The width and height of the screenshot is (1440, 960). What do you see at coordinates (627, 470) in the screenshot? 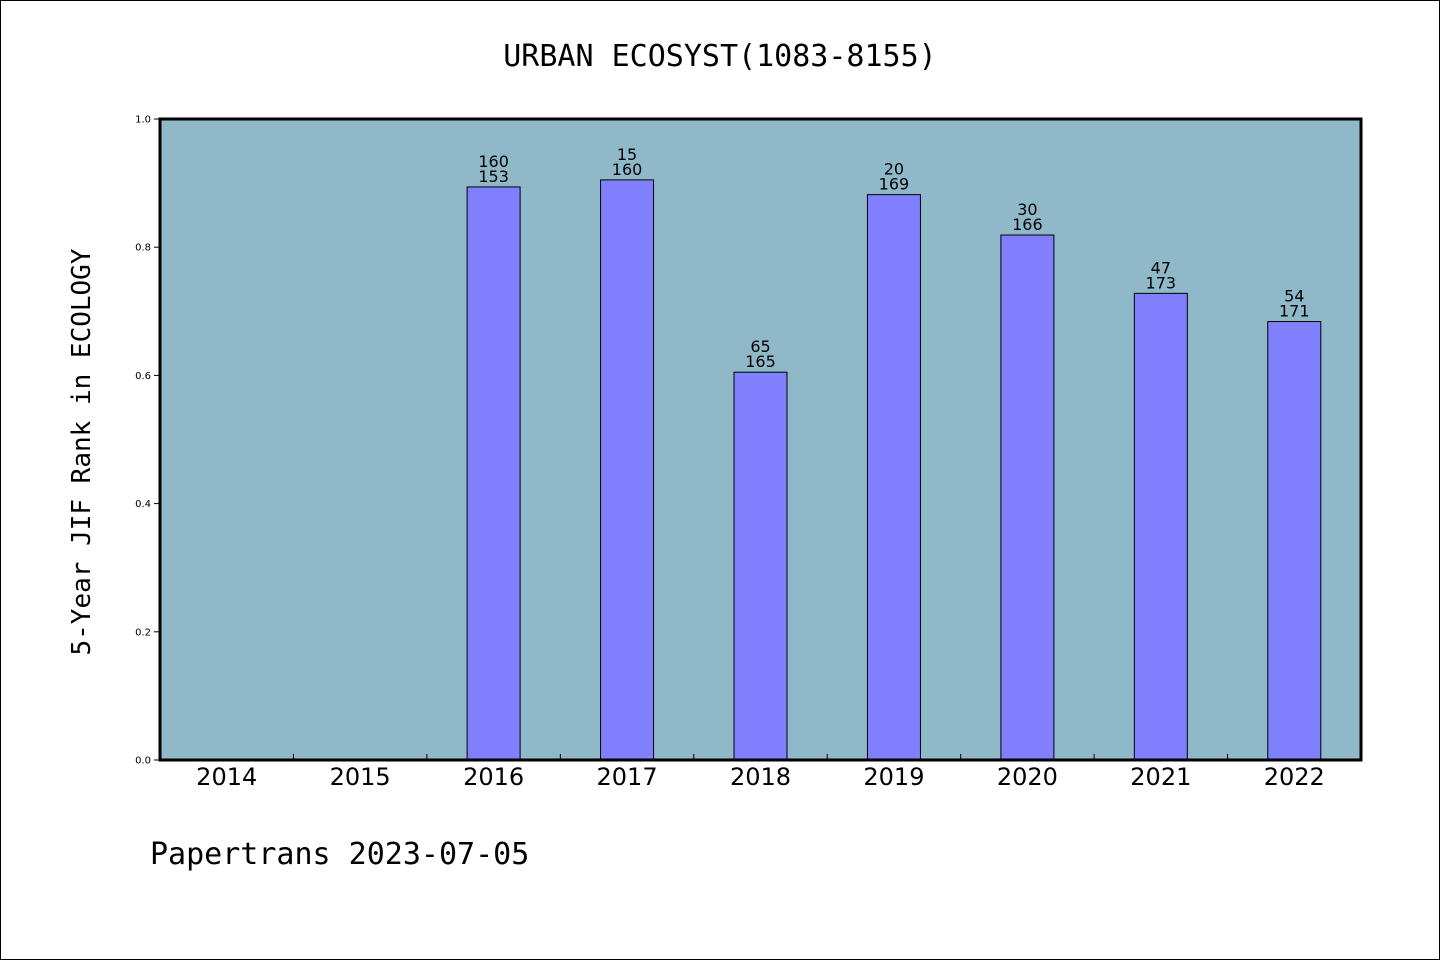
I see `bar-2017` at bounding box center [627, 470].